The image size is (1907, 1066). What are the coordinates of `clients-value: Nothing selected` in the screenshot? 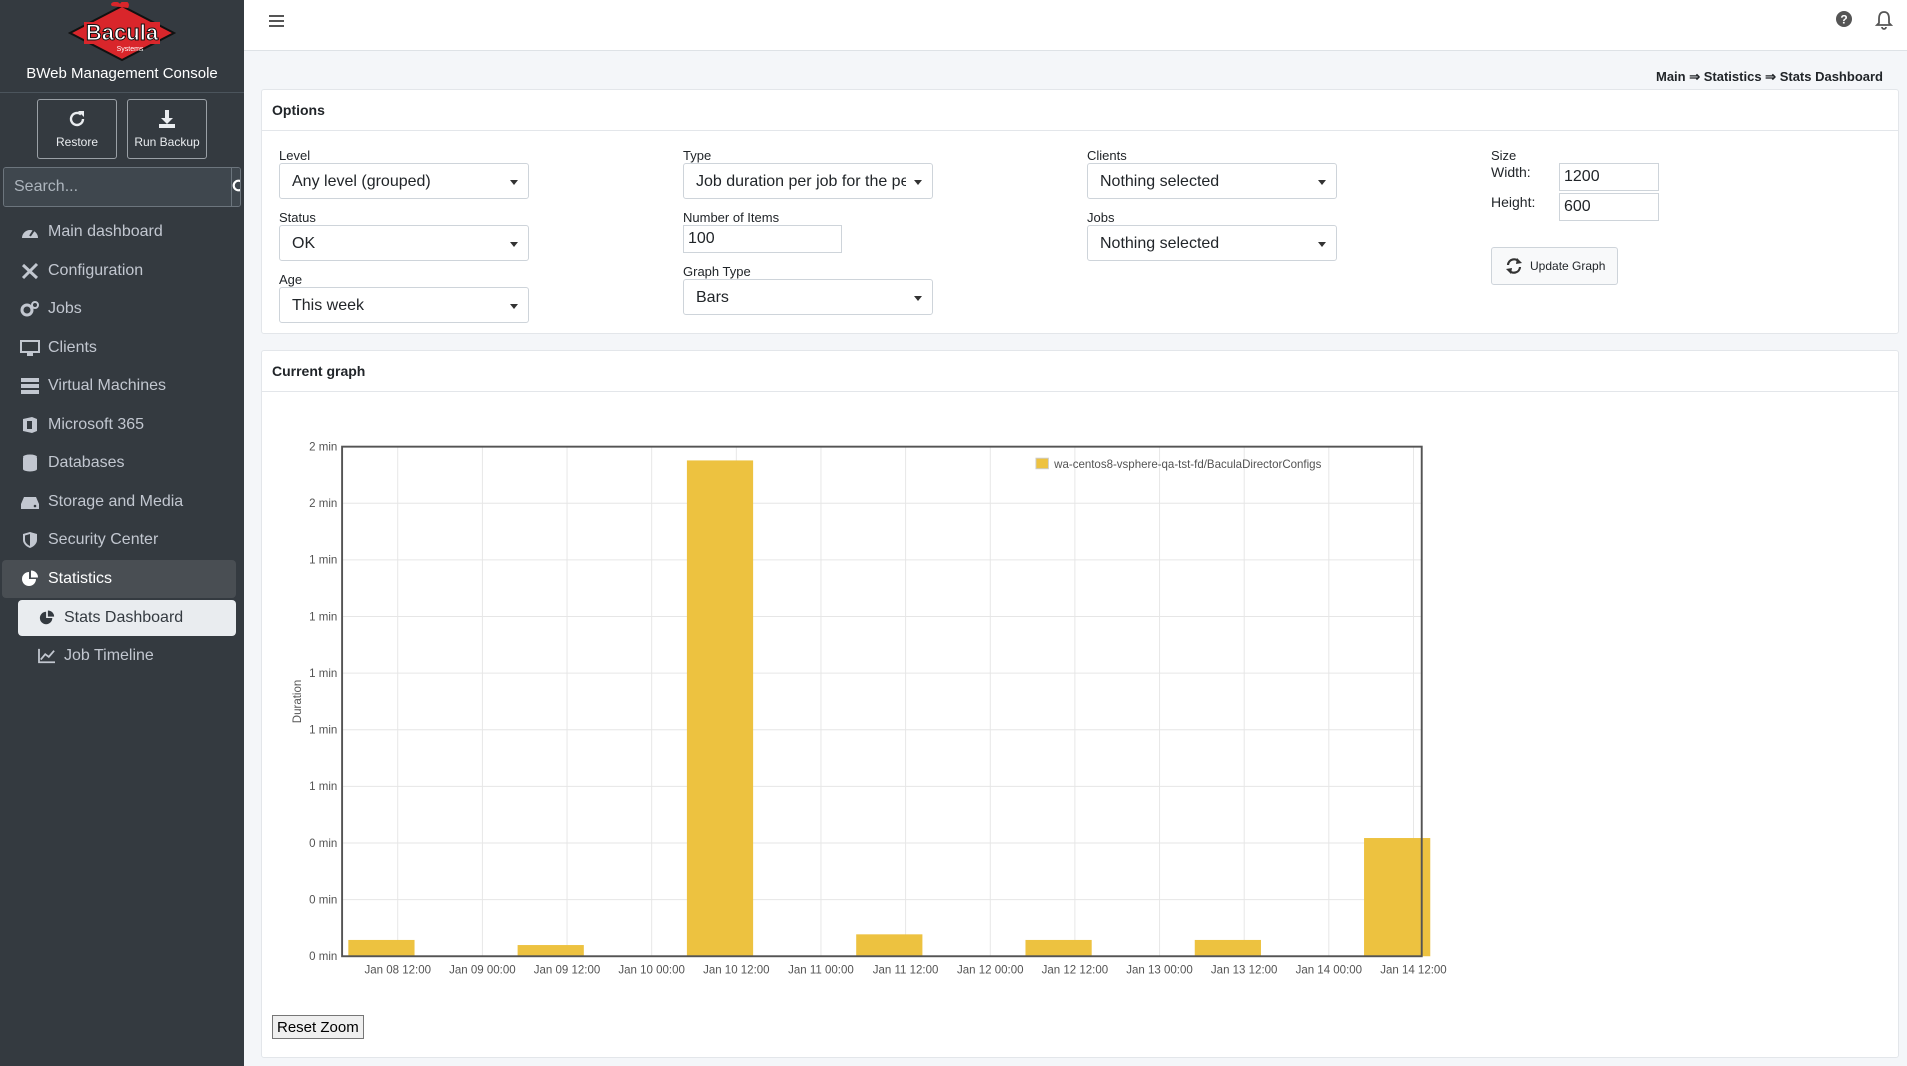 It's located at (1160, 181).